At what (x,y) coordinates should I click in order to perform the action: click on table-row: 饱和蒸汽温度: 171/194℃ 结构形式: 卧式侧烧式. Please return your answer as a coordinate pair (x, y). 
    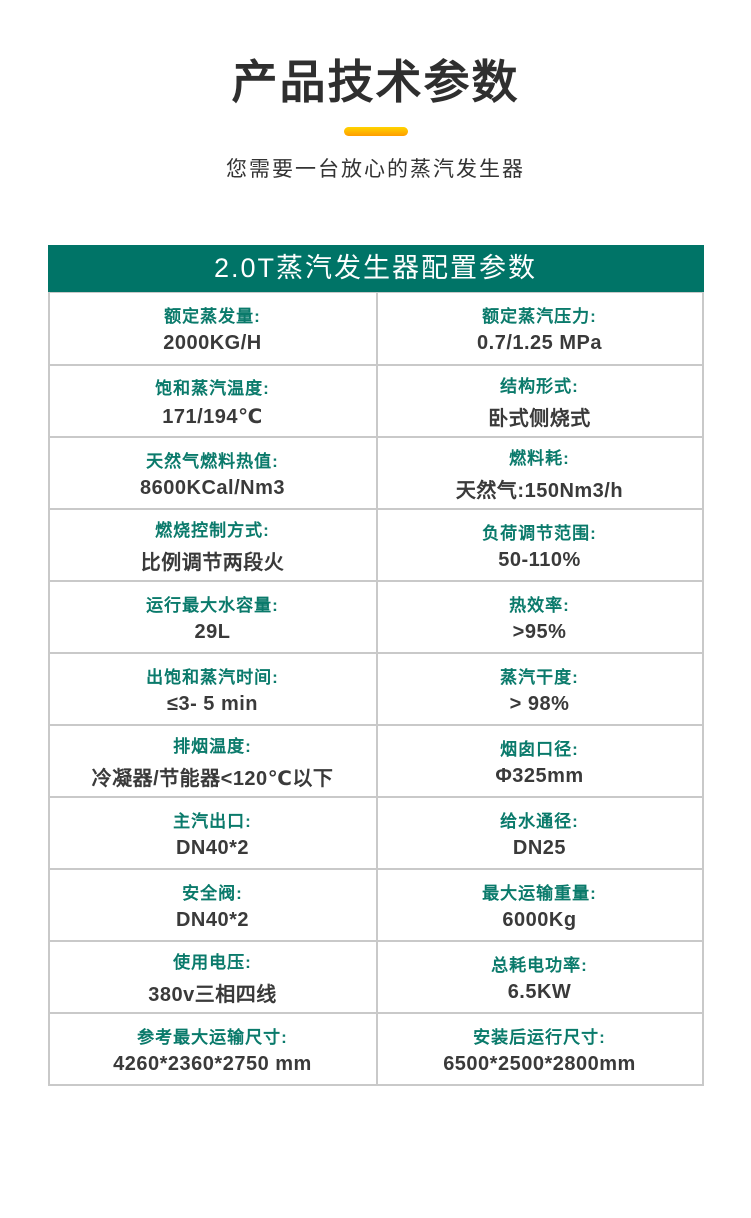
    Looking at the image, I should click on (375, 400).